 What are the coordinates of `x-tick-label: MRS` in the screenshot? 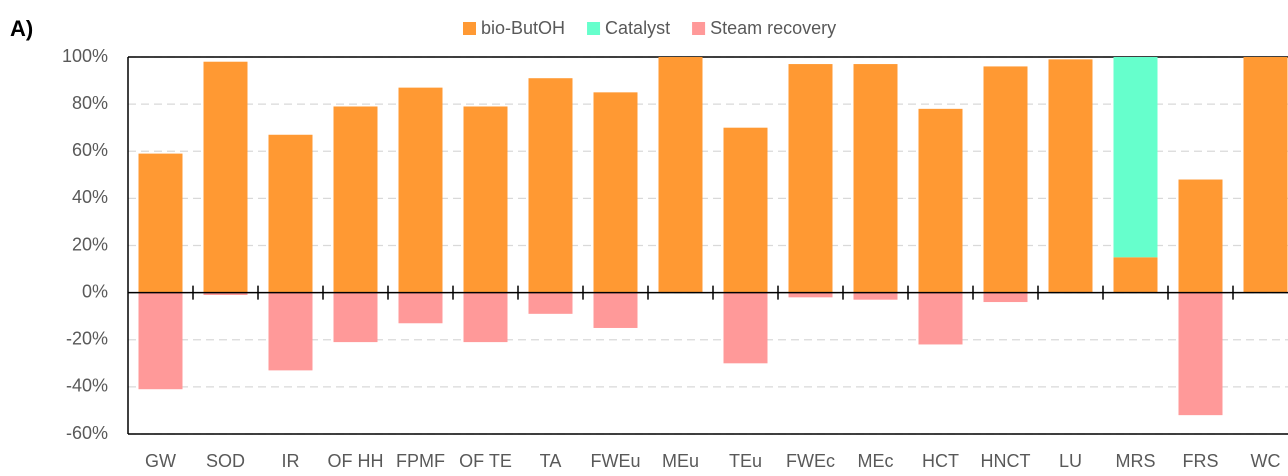 It's located at (1136, 461).